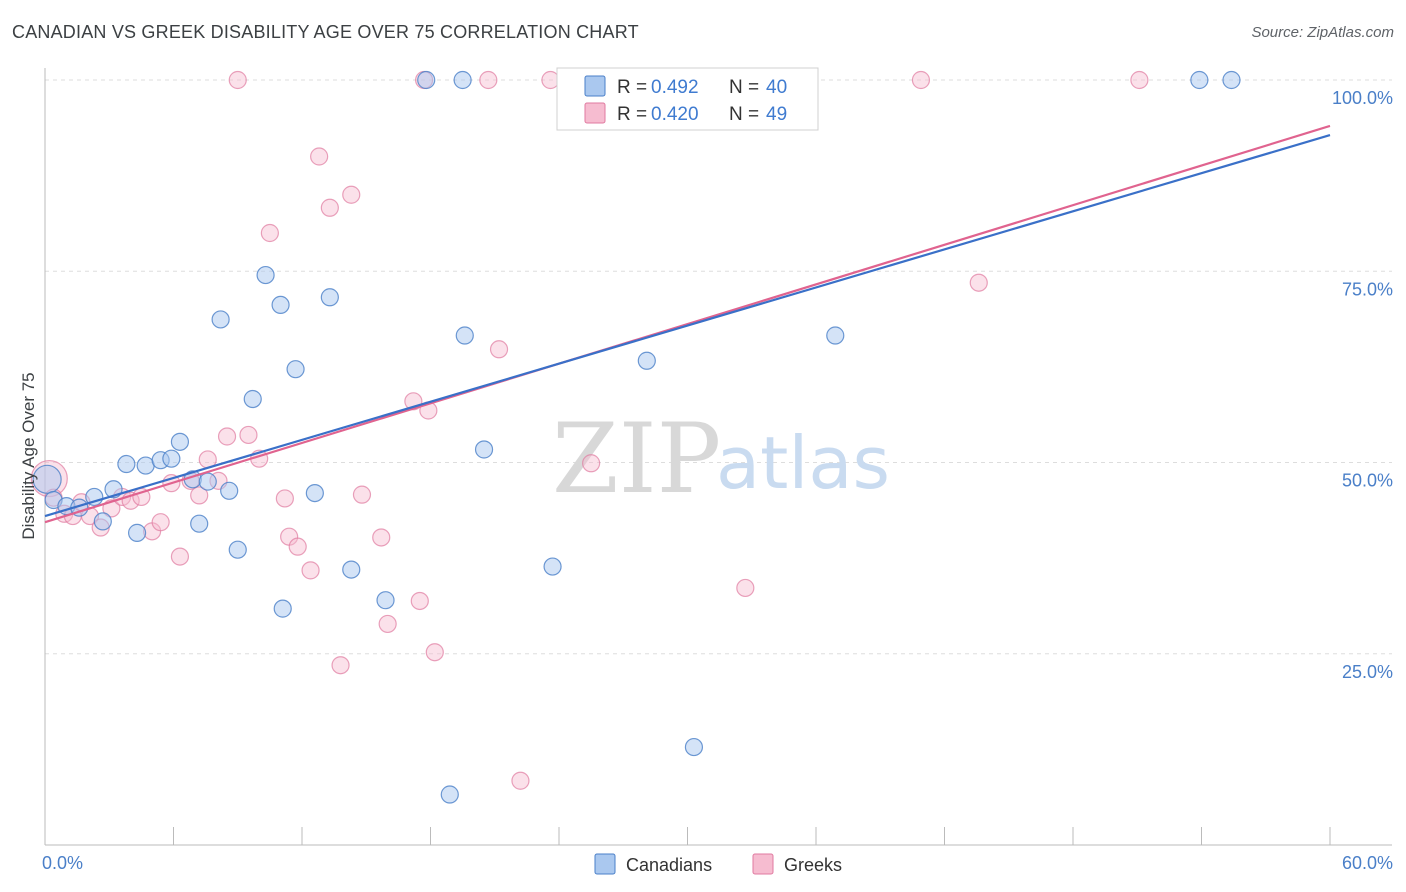  What do you see at coordinates (669, 865) in the screenshot?
I see `bottom-legend-canadians: Canadians` at bounding box center [669, 865].